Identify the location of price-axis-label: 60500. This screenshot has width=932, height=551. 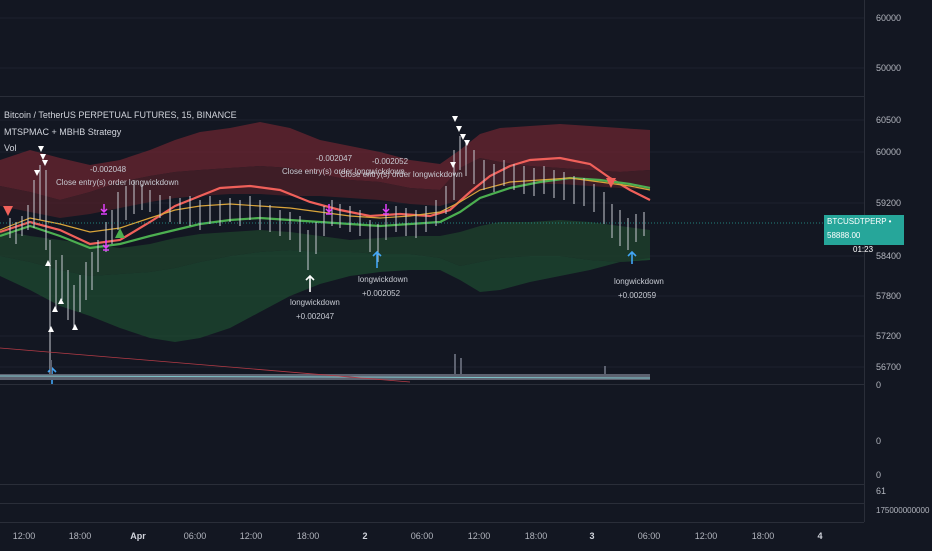
(889, 120).